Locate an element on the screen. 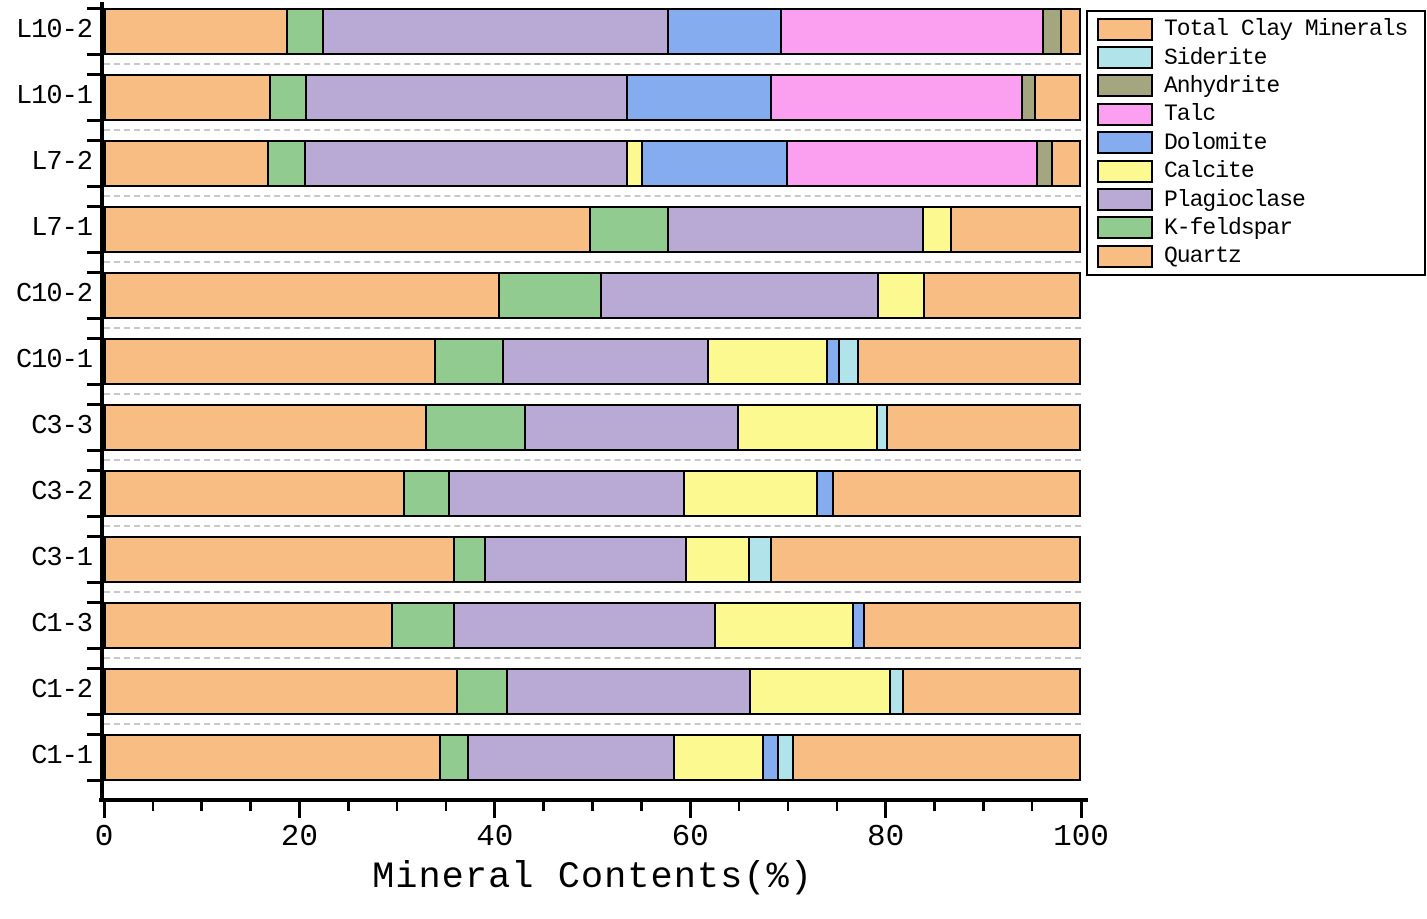 This screenshot has width=1427, height=919. legend-label: Total Clay Minerals is located at coordinates (1286, 29).